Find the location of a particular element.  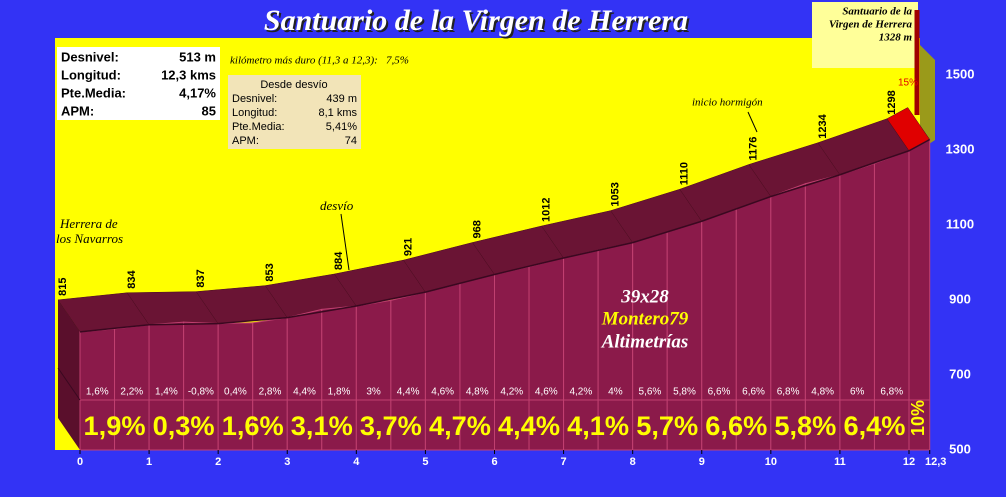

turnoff-label: Pte.Media: is located at coordinates (258, 127).